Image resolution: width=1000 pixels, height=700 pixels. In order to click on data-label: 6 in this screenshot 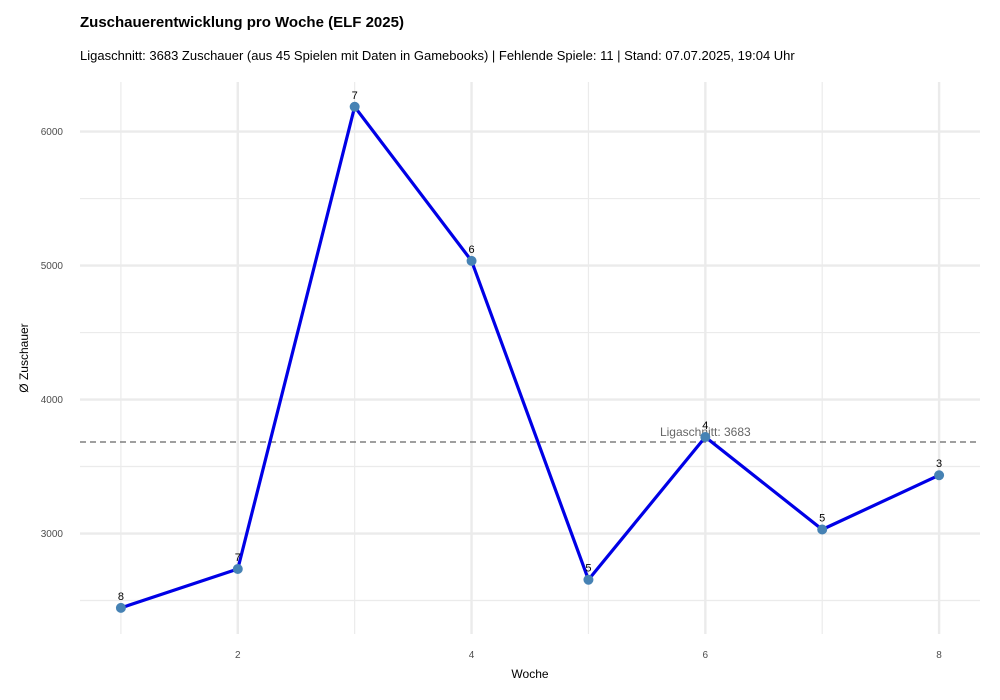, I will do `click(471, 250)`.